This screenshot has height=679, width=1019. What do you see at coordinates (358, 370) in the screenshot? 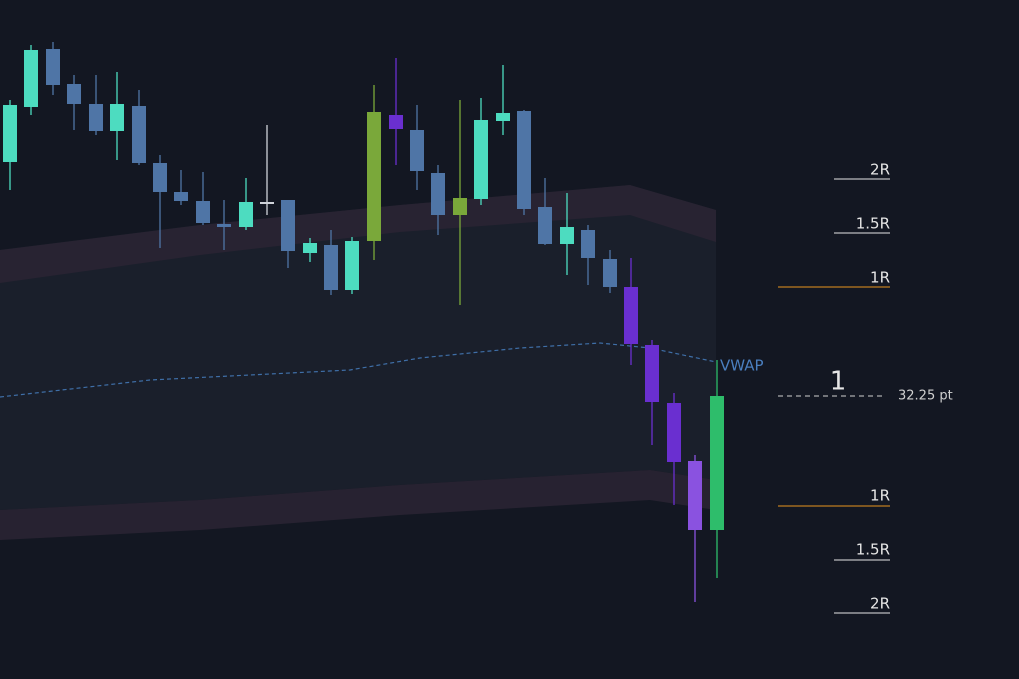
I see `vwap-line` at bounding box center [358, 370].